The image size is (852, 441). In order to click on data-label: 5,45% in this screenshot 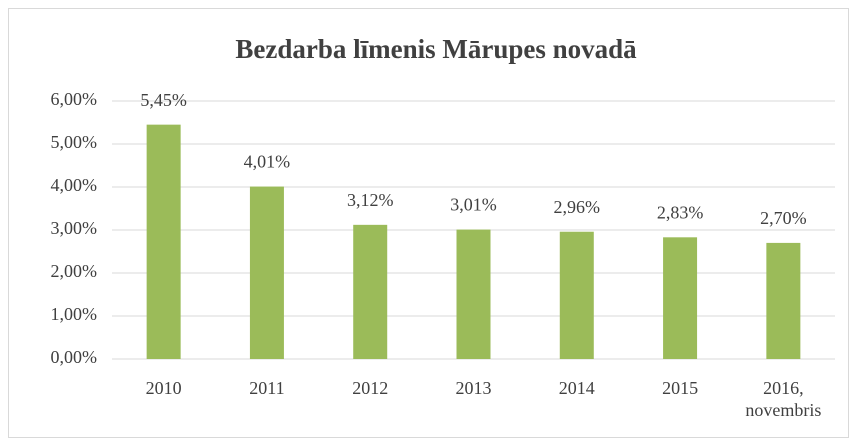, I will do `click(163, 100)`.